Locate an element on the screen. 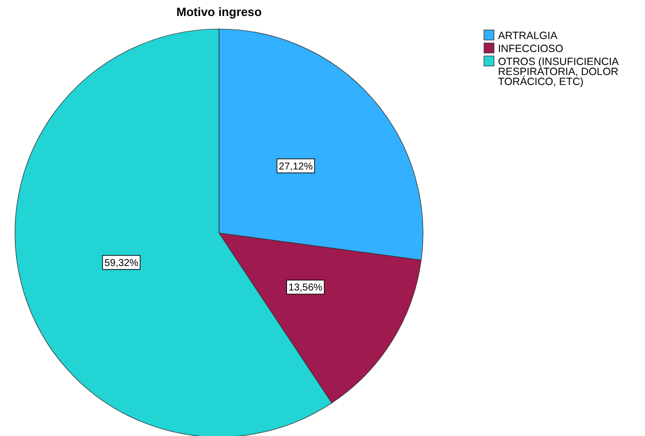 The width and height of the screenshot is (645, 436). chart-title: Motivo ingreso is located at coordinates (219, 12).